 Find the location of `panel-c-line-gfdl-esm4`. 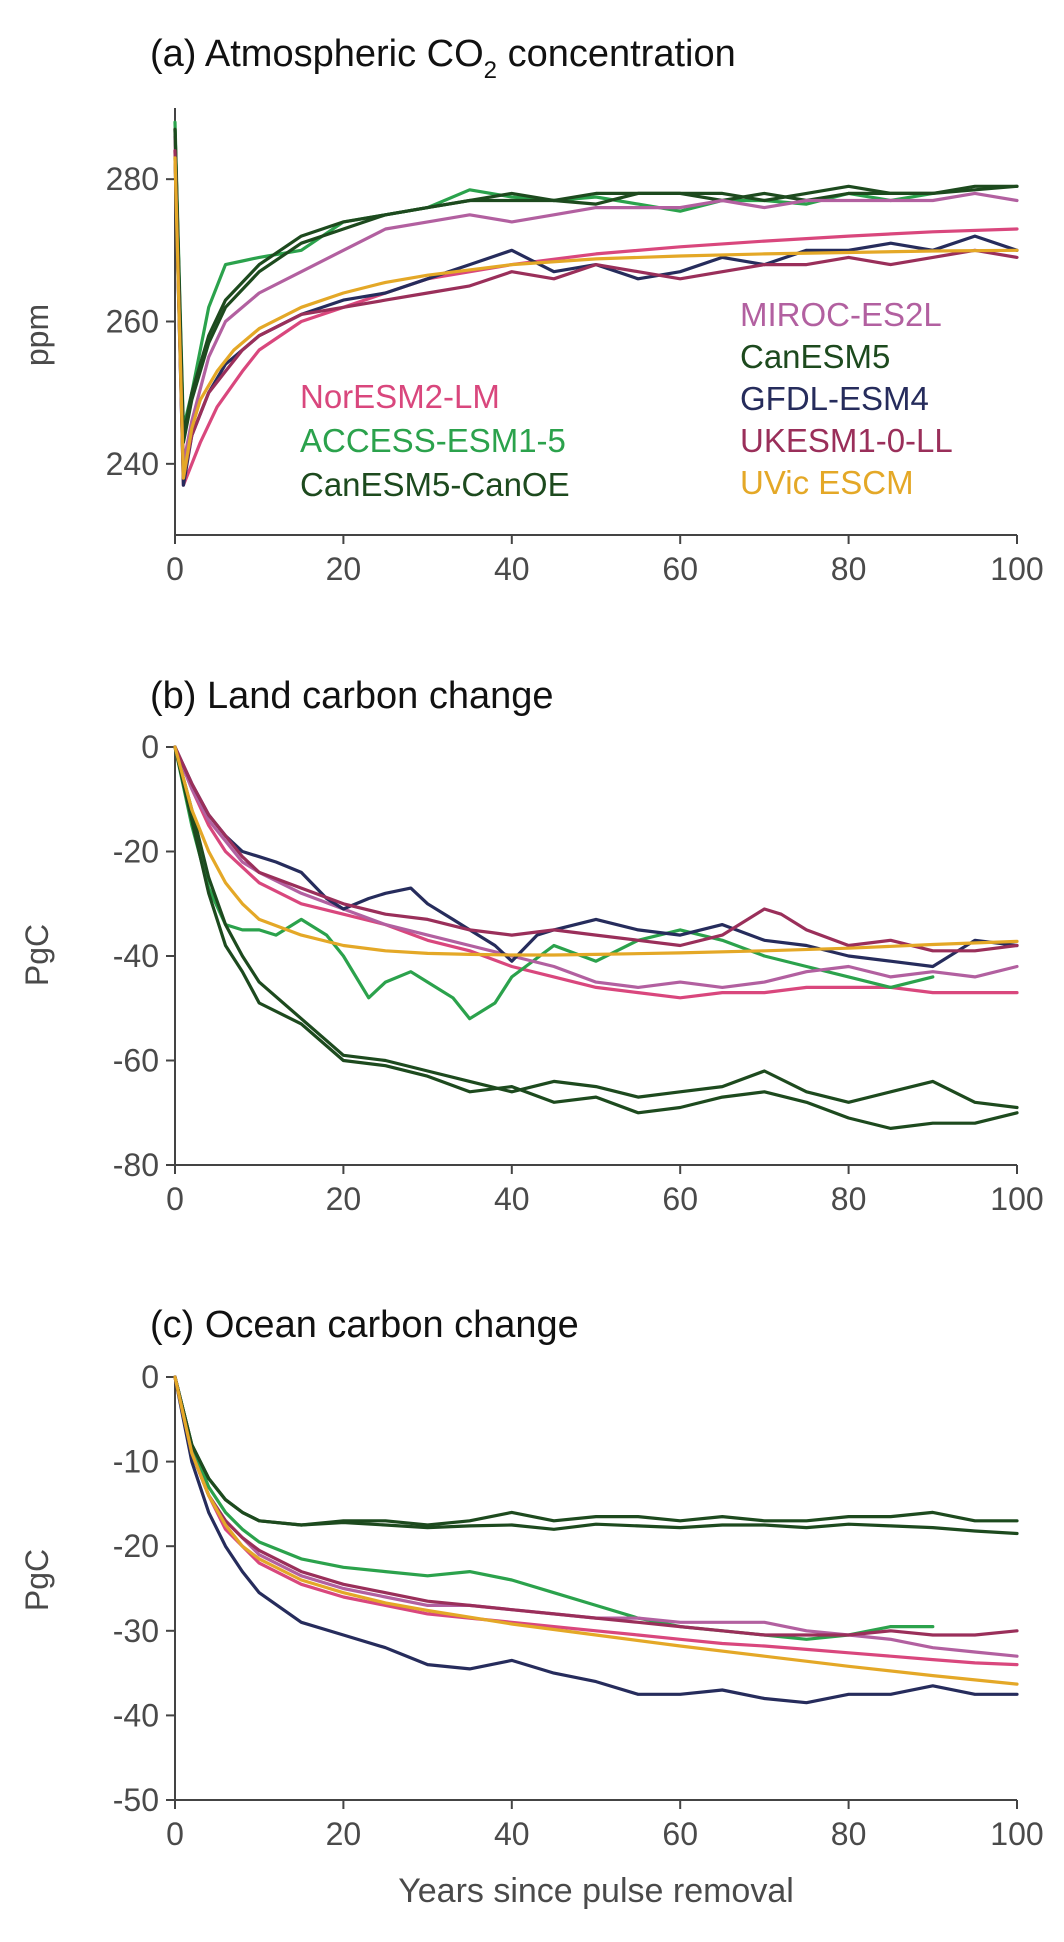

panel-c-line-gfdl-esm4 is located at coordinates (596, 1540).